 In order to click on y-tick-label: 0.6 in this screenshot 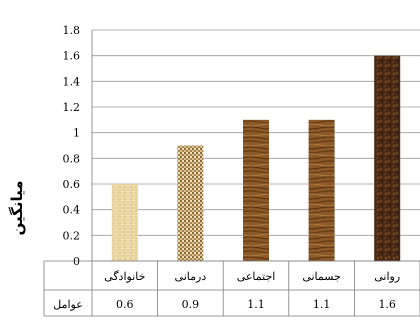, I will do `click(72, 184)`.